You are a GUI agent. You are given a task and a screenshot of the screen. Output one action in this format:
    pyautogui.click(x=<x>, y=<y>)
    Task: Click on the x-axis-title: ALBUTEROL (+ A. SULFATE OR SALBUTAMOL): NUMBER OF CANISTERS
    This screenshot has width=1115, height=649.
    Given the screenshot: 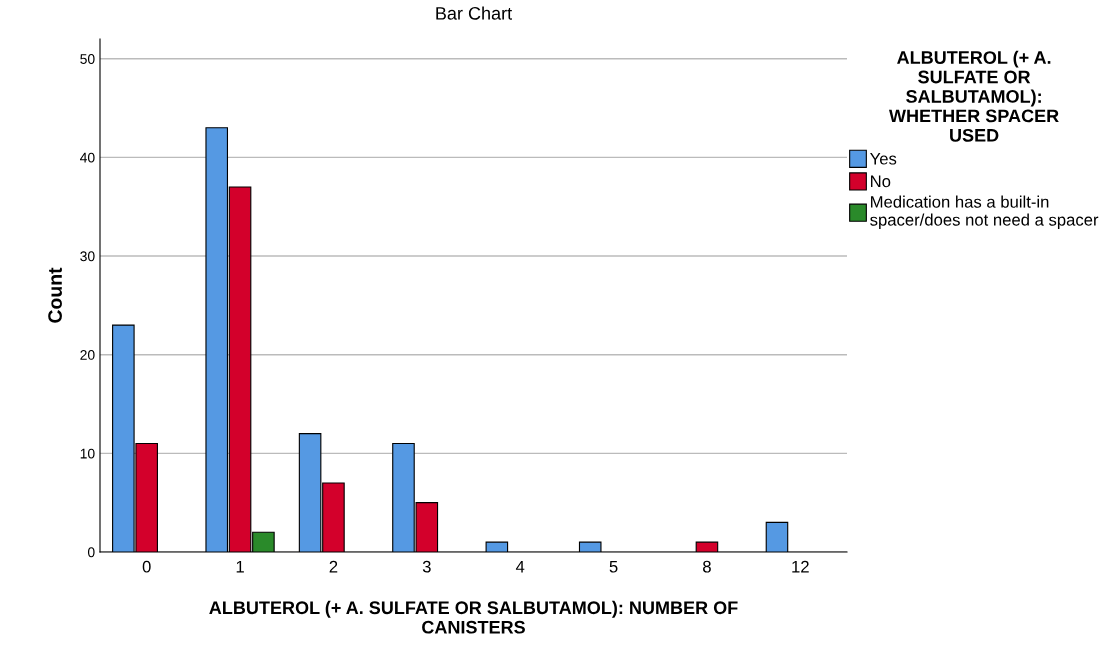 What is the action you would take?
    pyautogui.click(x=473, y=617)
    